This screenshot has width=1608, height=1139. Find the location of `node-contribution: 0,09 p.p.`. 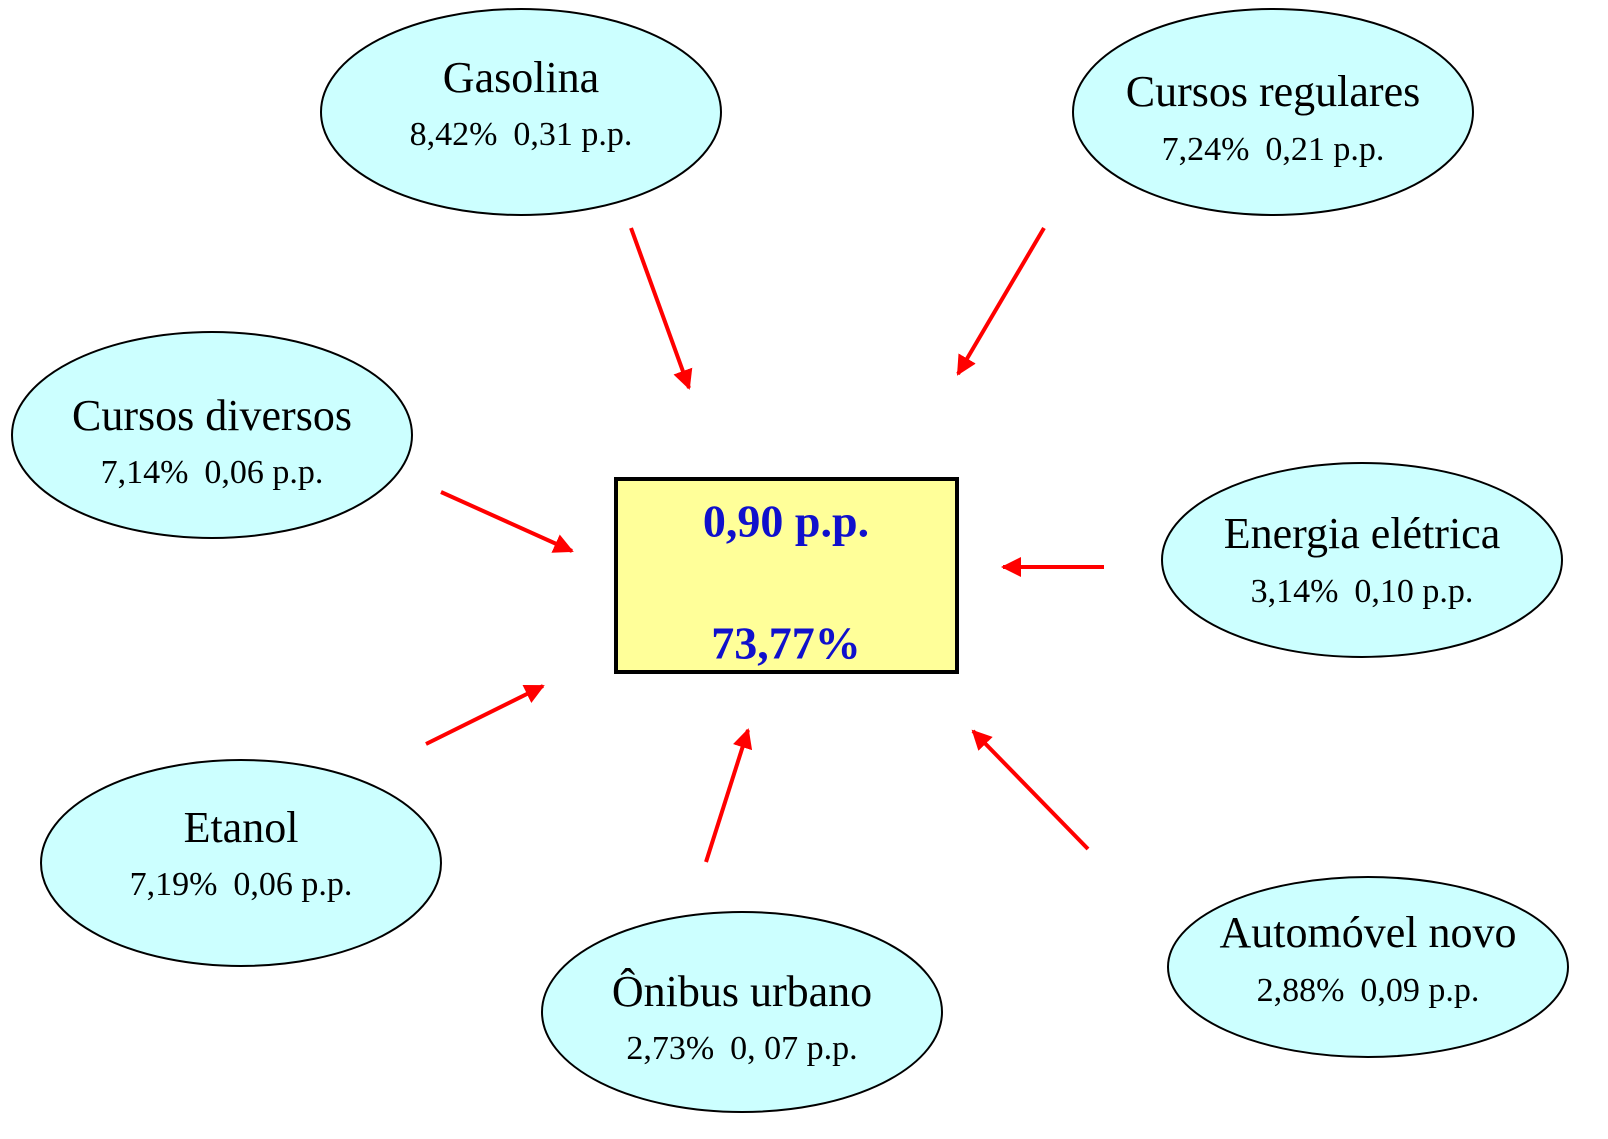

node-contribution: 0,09 p.p. is located at coordinates (1419, 990).